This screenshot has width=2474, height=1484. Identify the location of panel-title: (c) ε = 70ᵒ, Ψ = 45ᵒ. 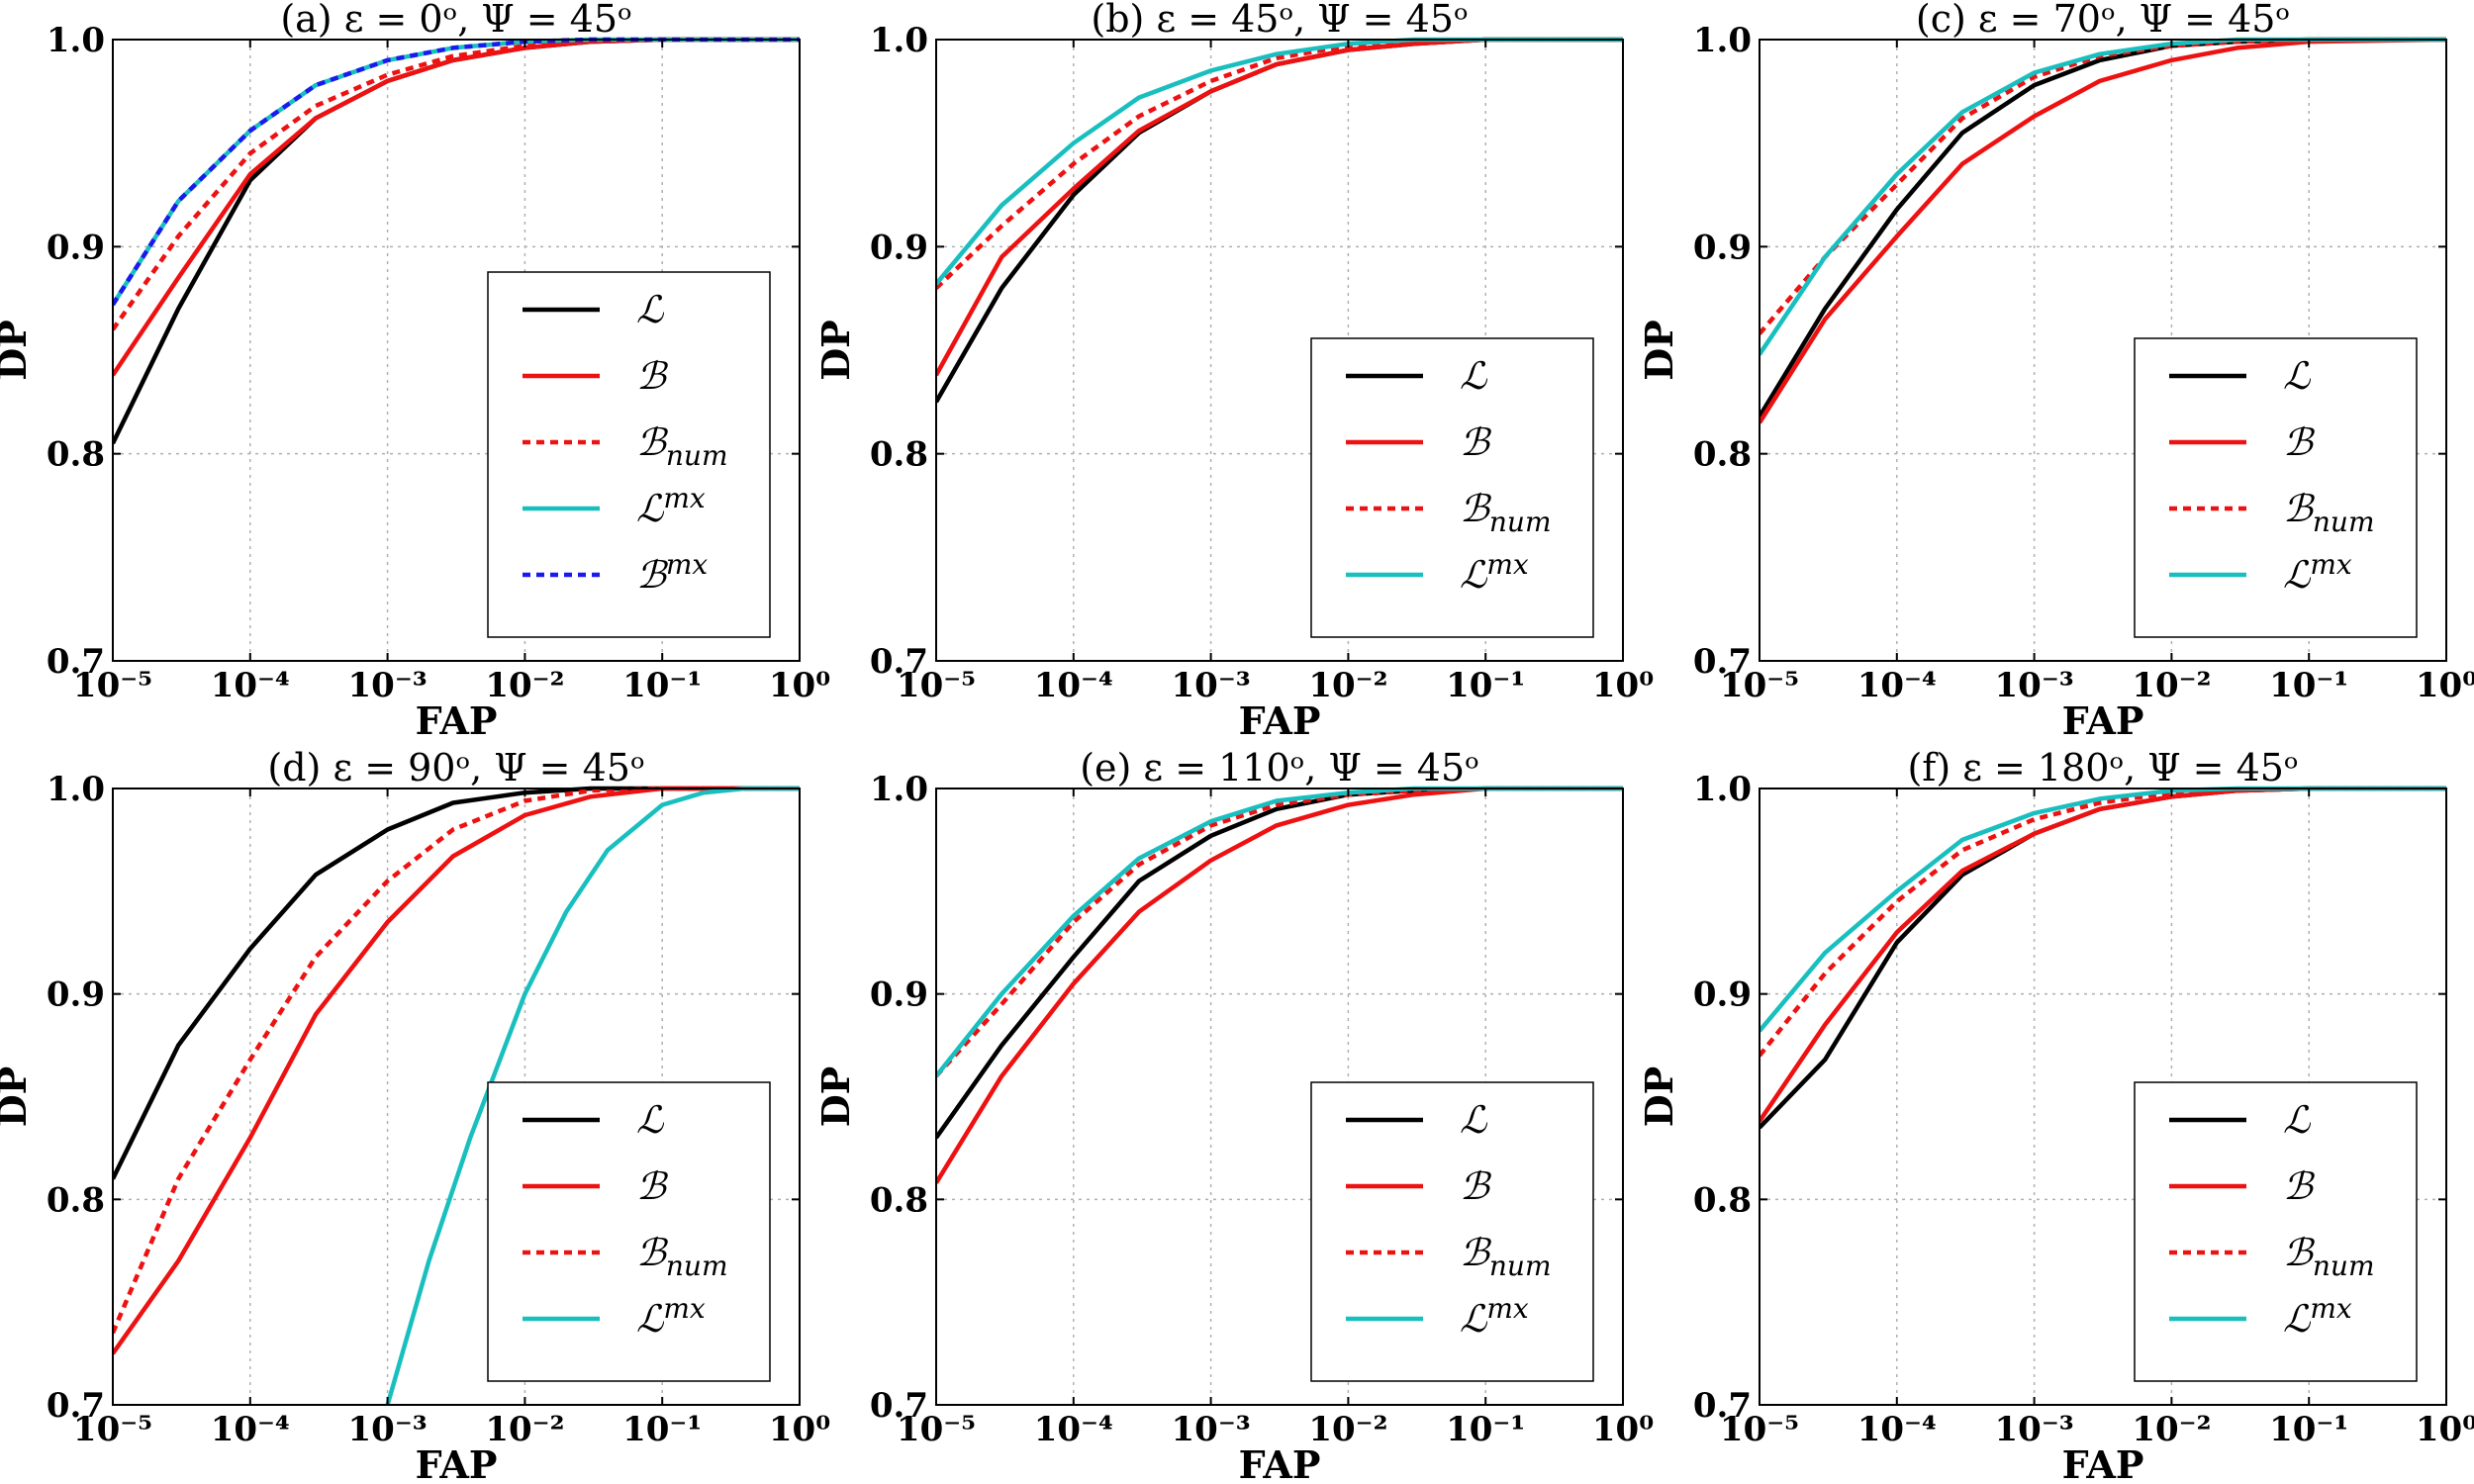
(2103, 20).